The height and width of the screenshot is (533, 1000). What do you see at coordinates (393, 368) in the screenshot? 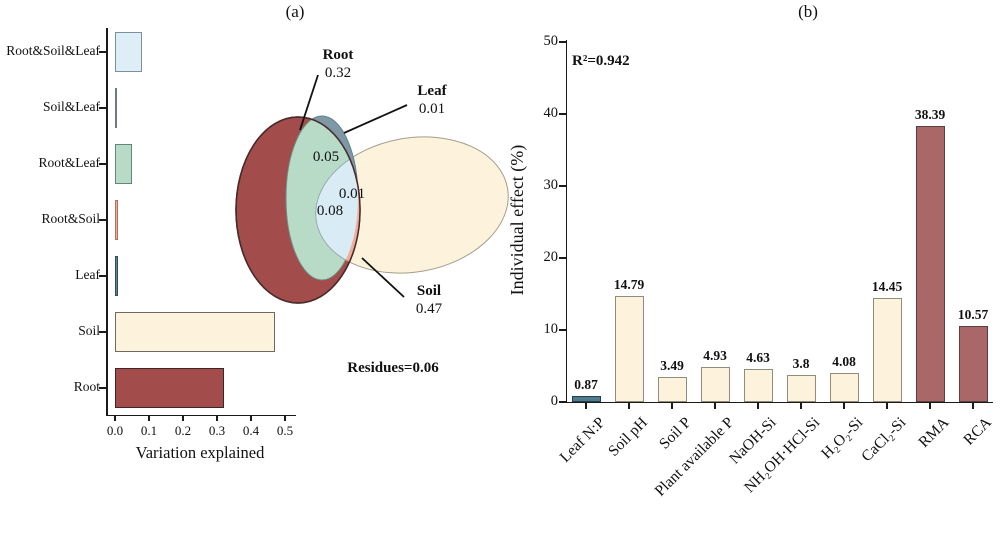
I see `venn-residues-label: Residues=0.06` at bounding box center [393, 368].